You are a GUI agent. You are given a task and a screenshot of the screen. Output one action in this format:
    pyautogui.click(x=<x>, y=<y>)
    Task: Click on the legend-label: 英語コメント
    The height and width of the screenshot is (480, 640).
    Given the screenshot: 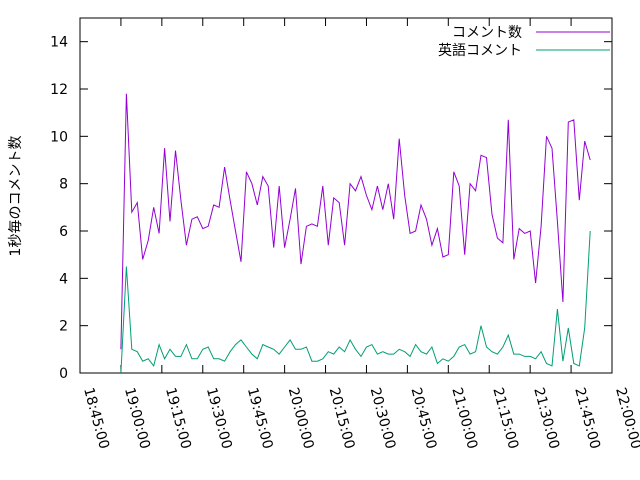 What is the action you would take?
    pyautogui.click(x=480, y=50)
    